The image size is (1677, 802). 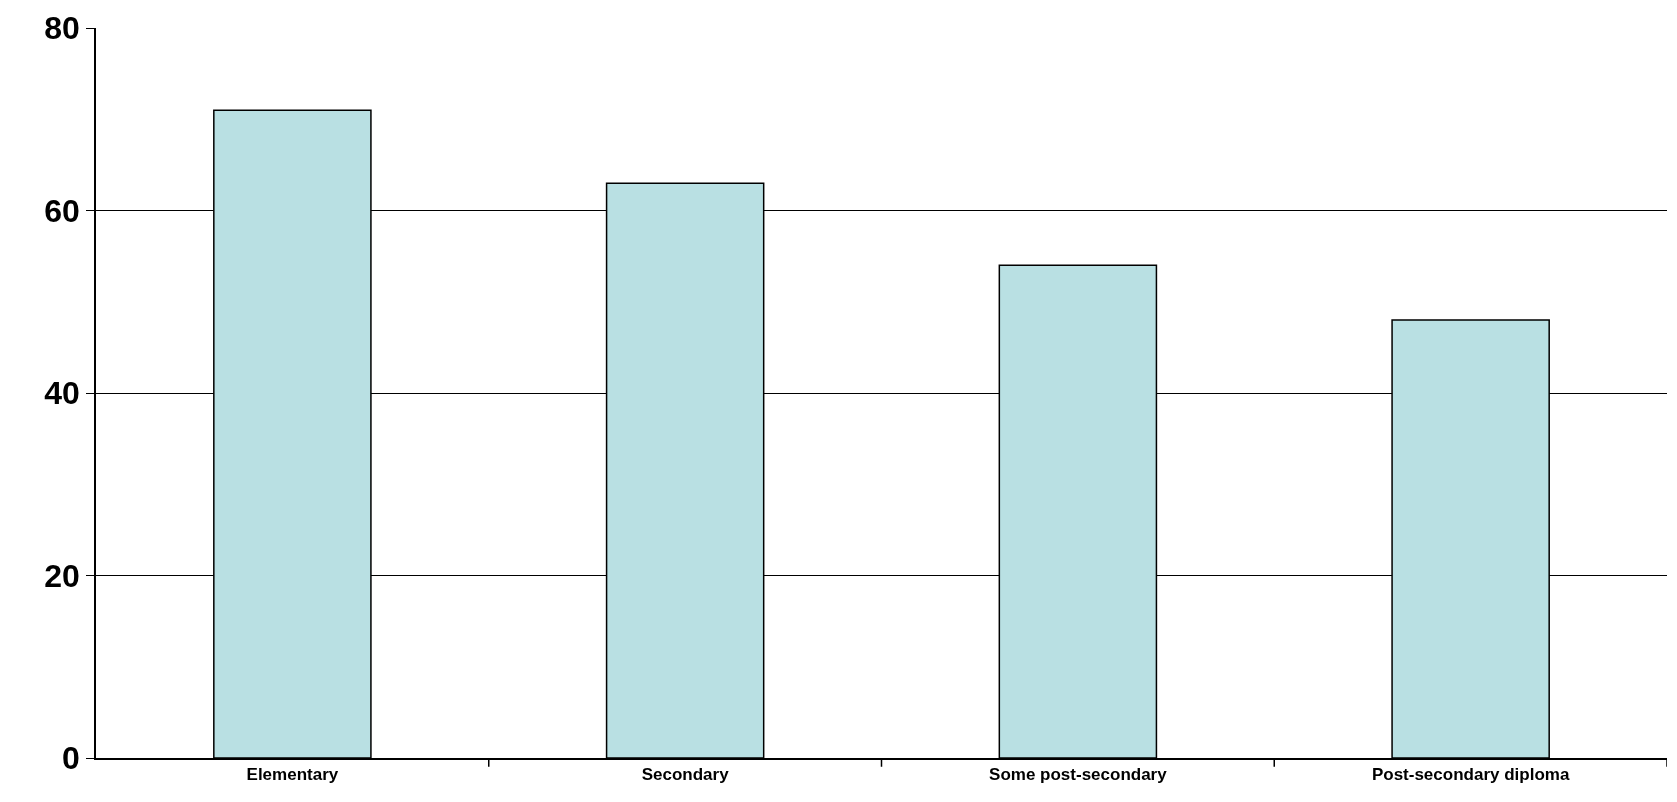 What do you see at coordinates (1470, 775) in the screenshot?
I see `x-tick-label: Post-secondary diploma` at bounding box center [1470, 775].